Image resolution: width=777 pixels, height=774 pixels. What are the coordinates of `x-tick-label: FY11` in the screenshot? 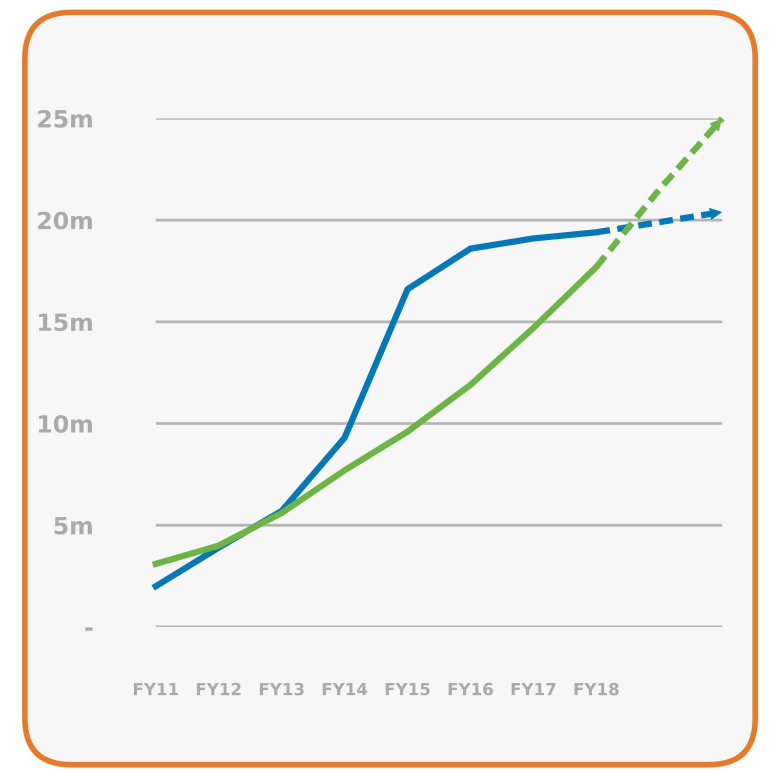 It's located at (156, 689).